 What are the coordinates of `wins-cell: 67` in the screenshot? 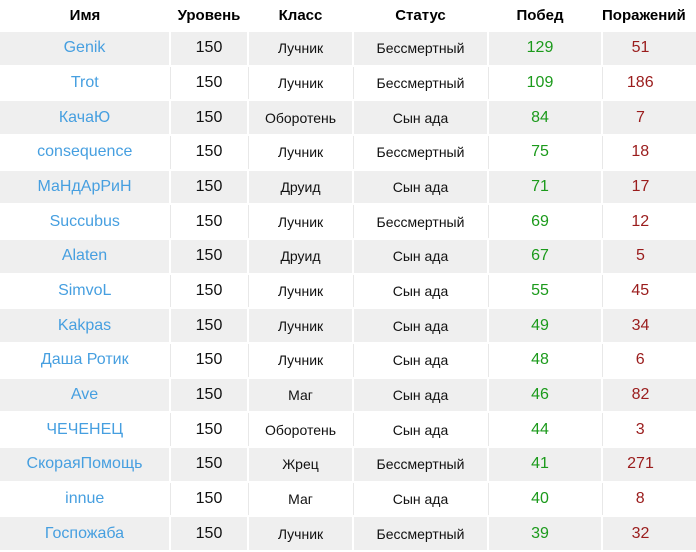 It's located at (544, 256).